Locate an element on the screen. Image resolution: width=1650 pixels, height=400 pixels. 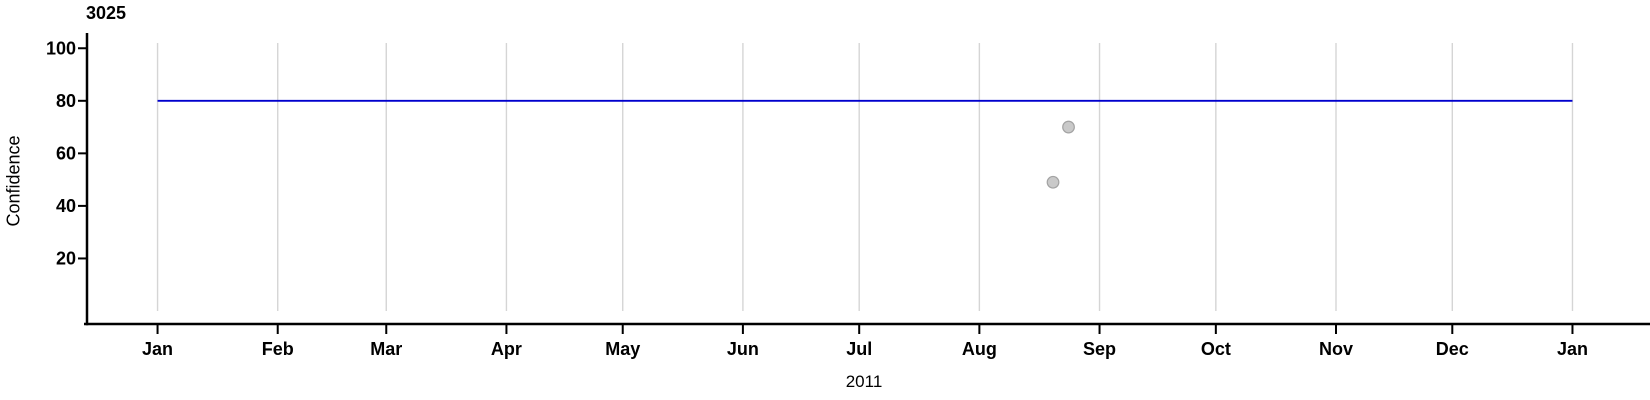
y-tick-label: 40 is located at coordinates (66, 206).